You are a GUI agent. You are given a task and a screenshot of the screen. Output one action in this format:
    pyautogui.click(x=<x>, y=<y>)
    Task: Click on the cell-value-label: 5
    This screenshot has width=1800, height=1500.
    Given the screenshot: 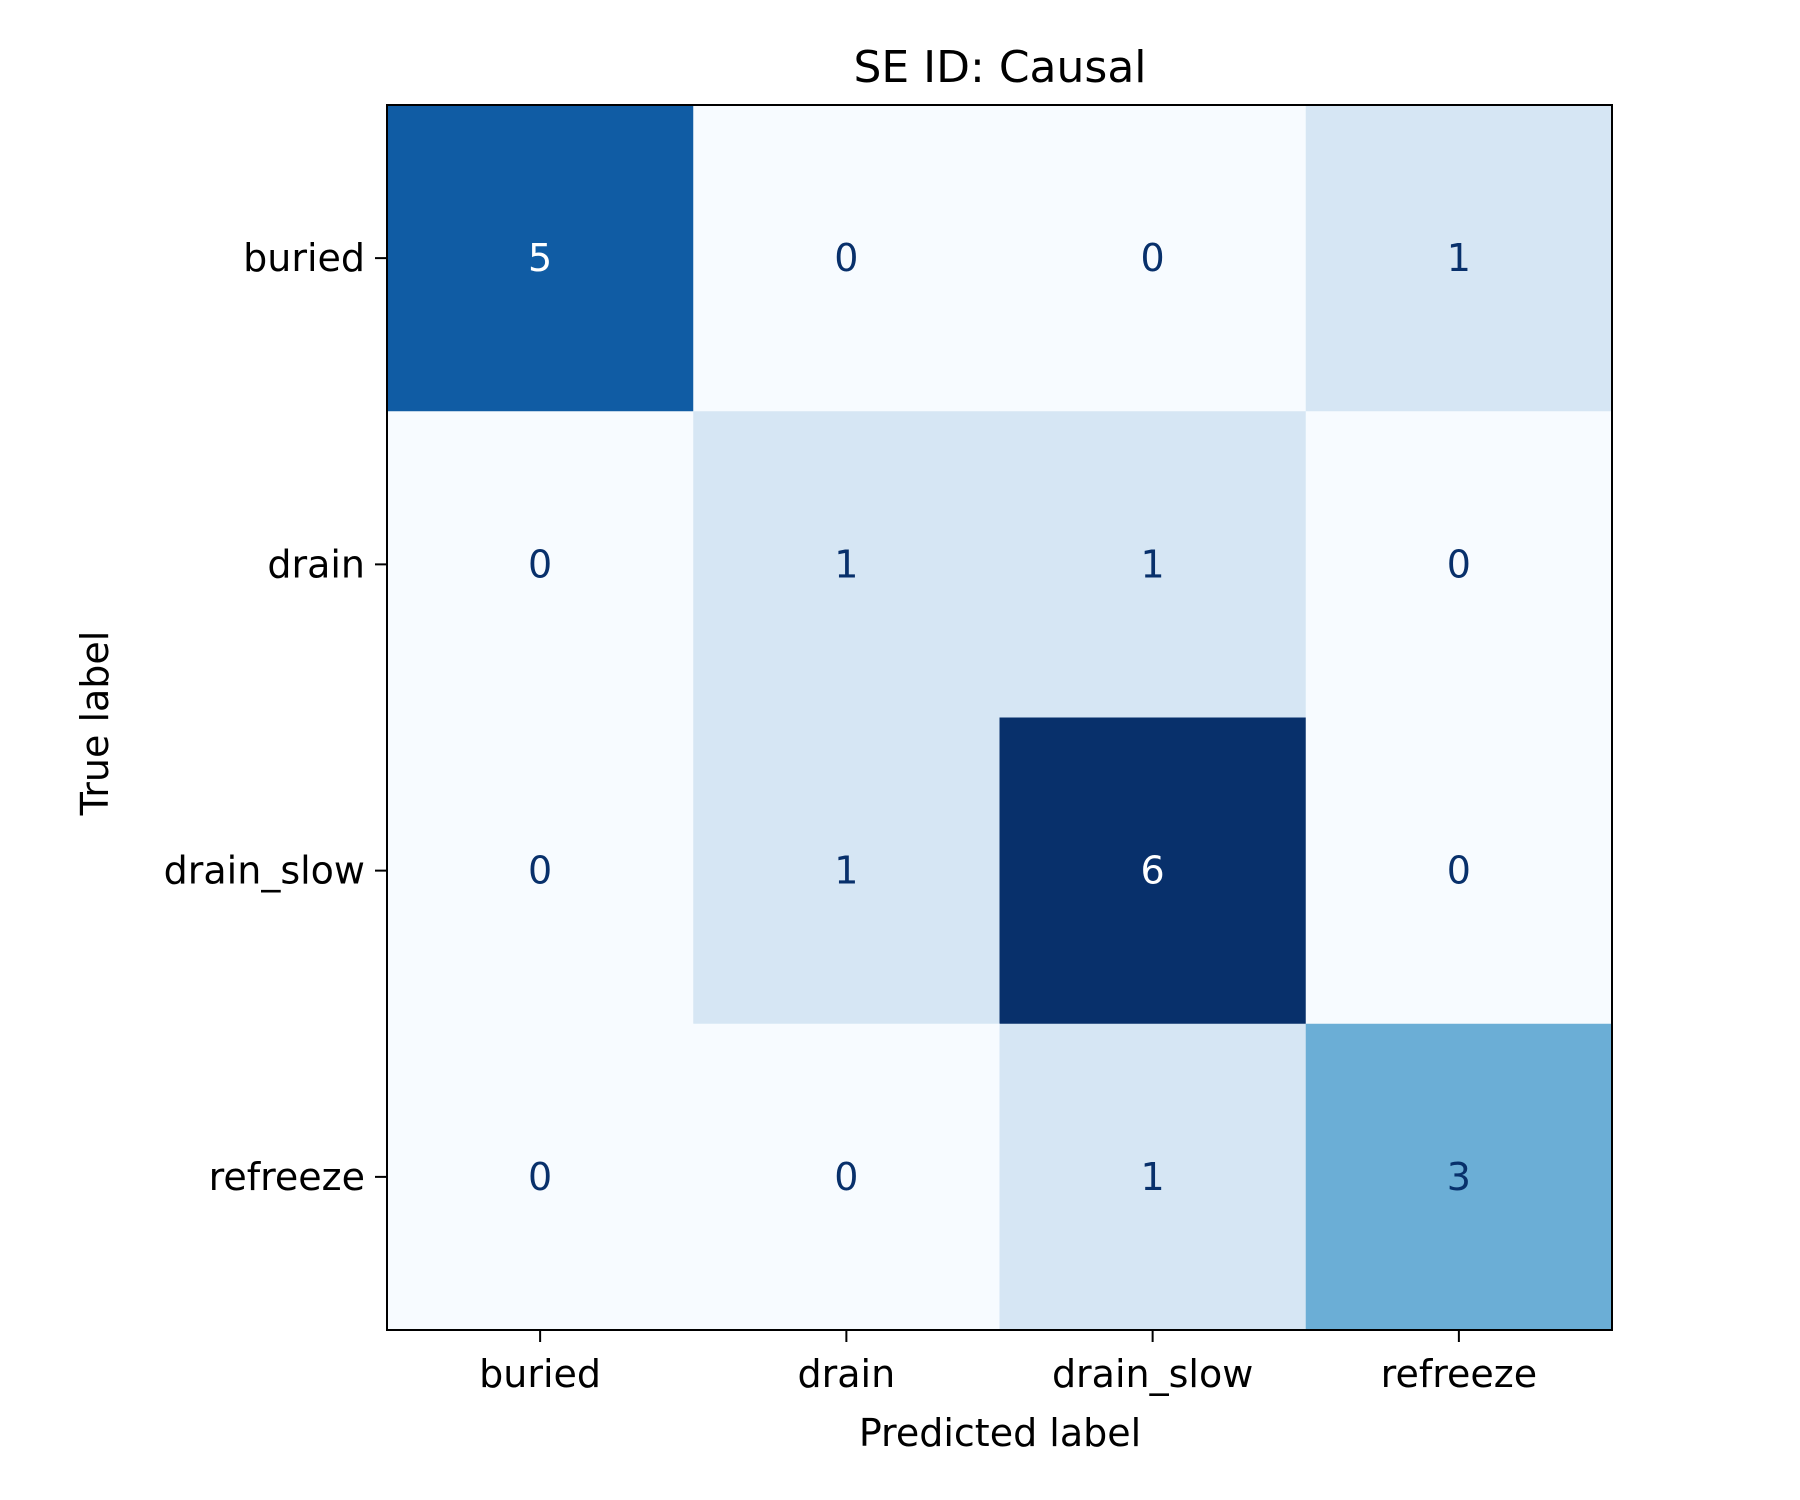 What is the action you would take?
    pyautogui.click(x=540, y=258)
    